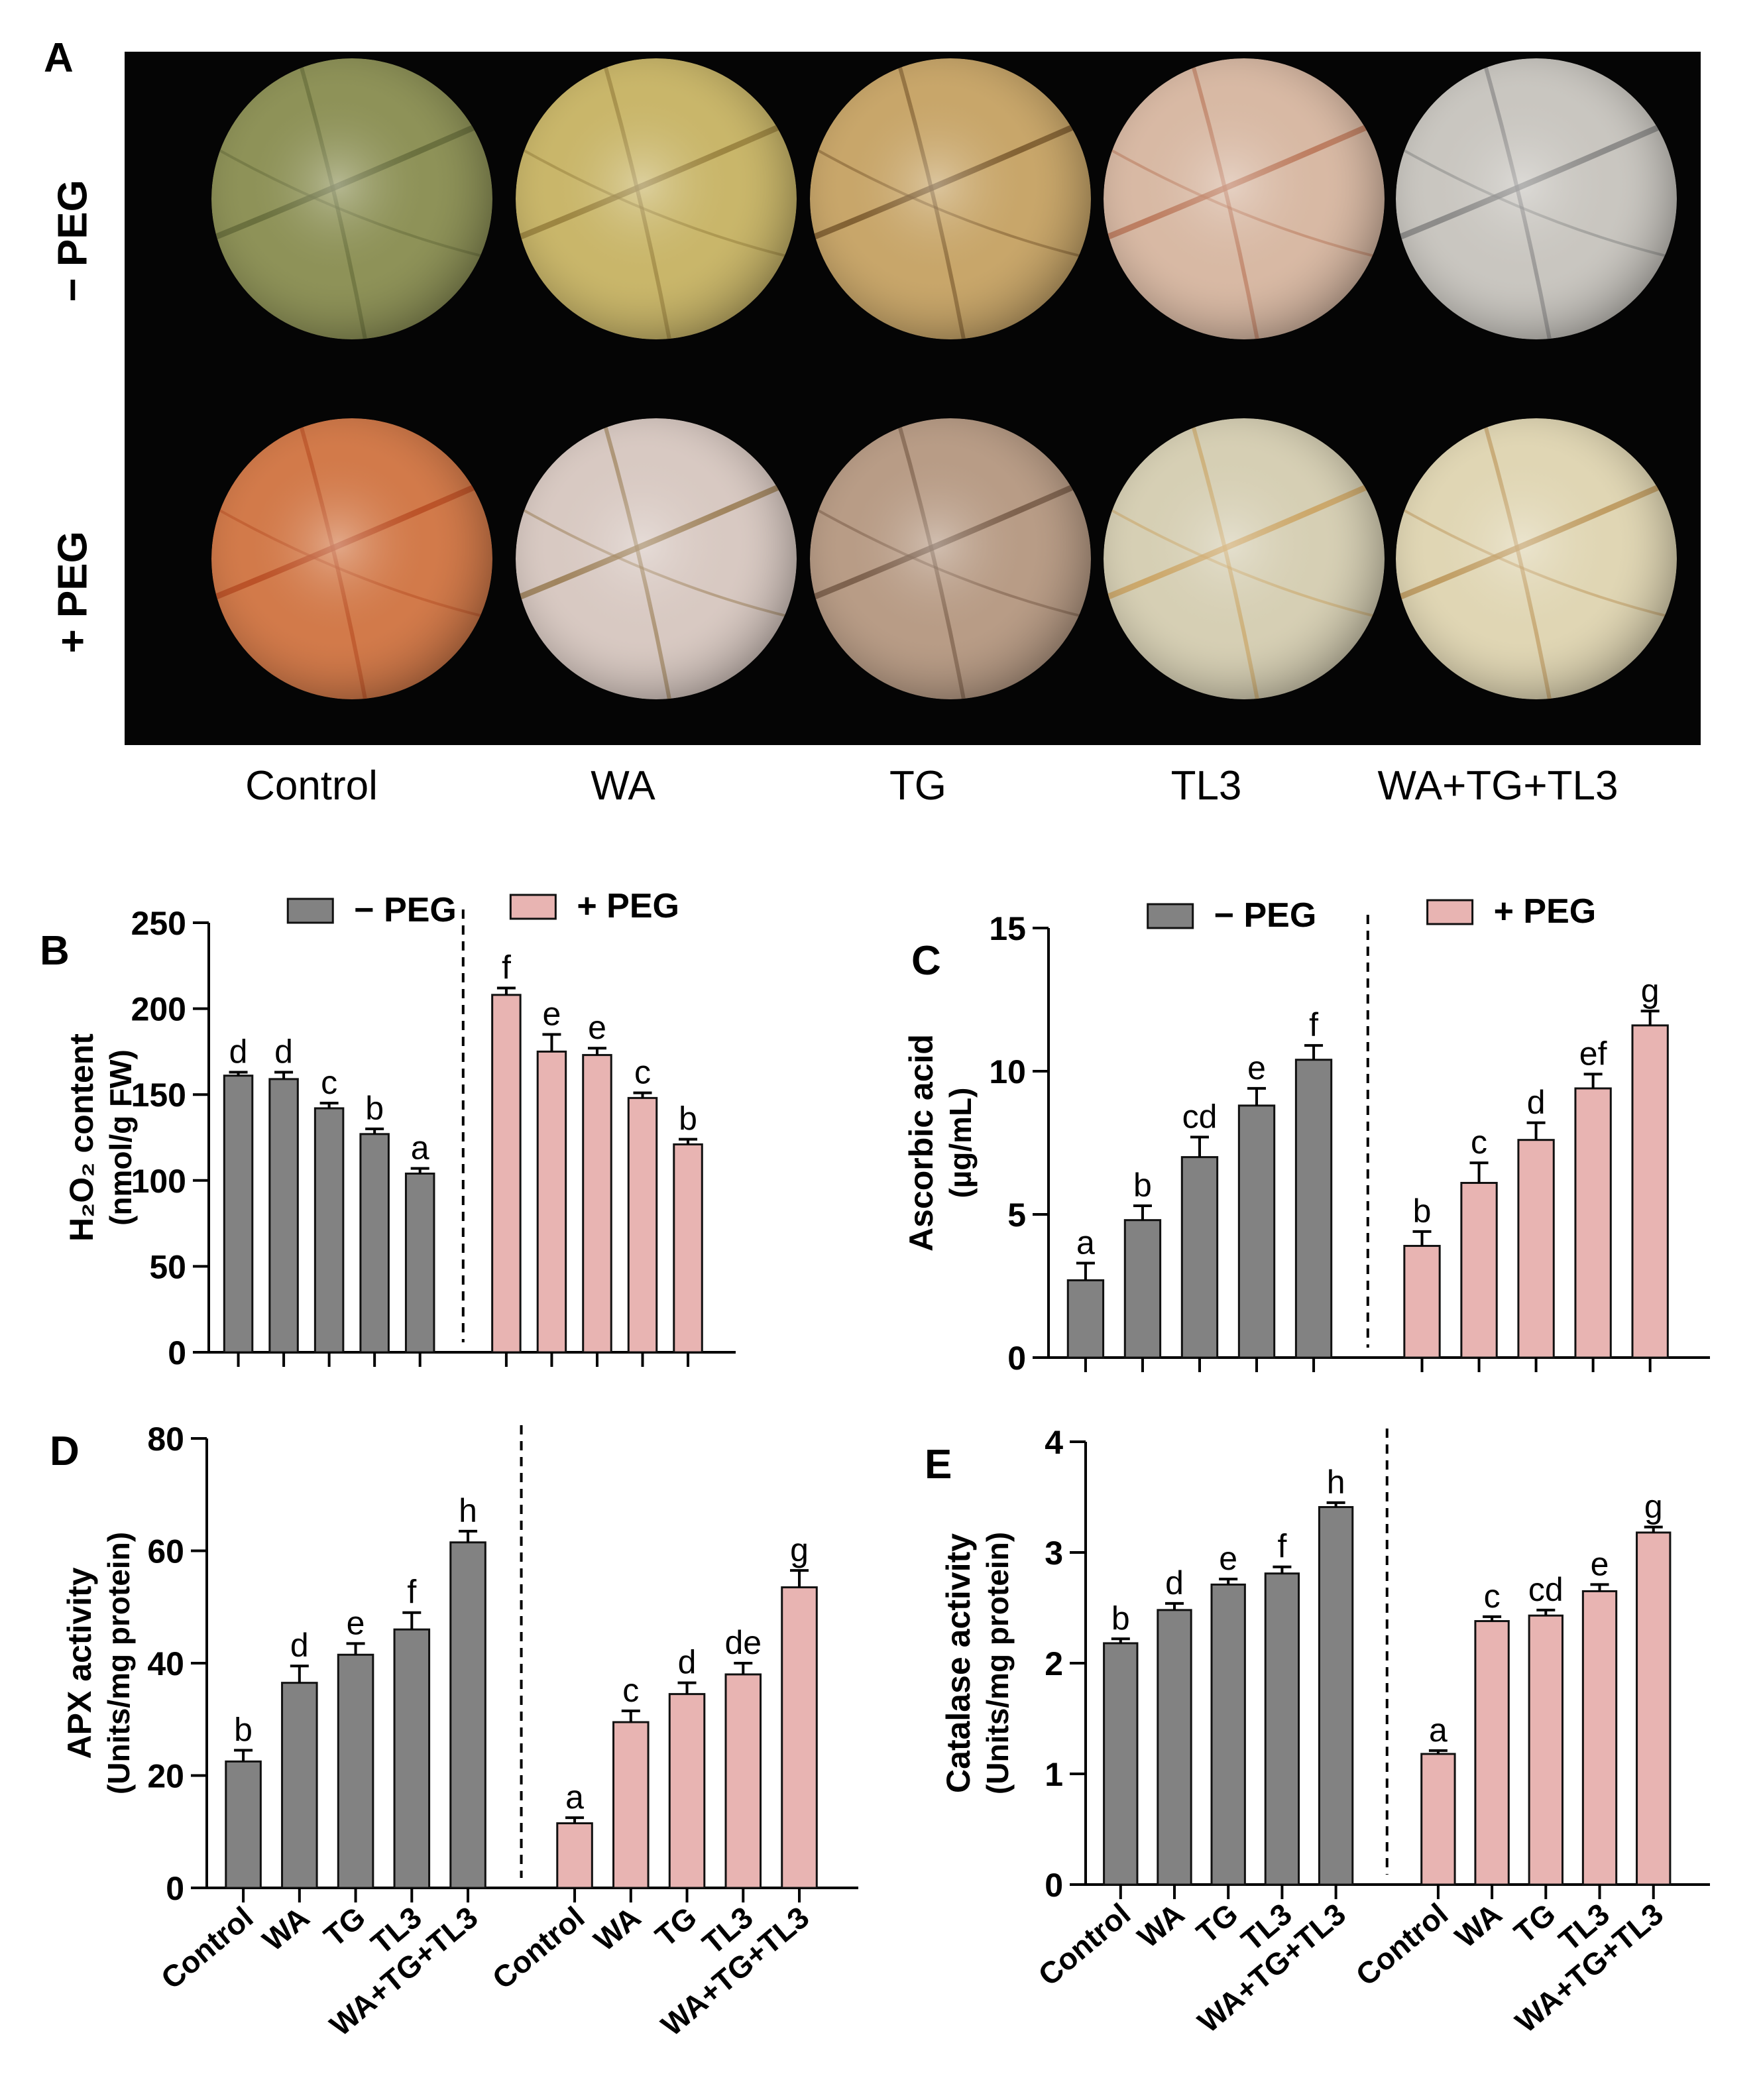  What do you see at coordinates (918, 786) in the screenshot?
I see `col-label-tg: TG` at bounding box center [918, 786].